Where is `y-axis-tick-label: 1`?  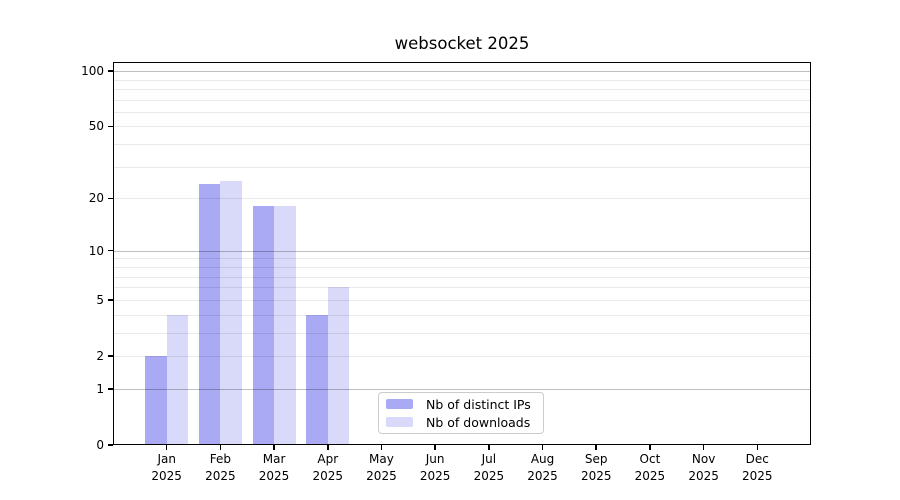 y-axis-tick-label: 1 is located at coordinates (100, 388).